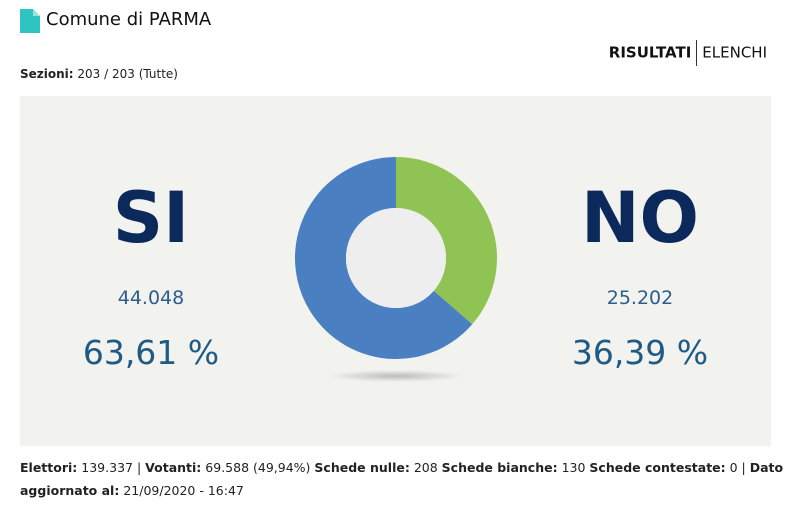 The width and height of the screenshot is (805, 507). I want to click on footer-value: 21/09/2020 - 16:47, so click(183, 490).